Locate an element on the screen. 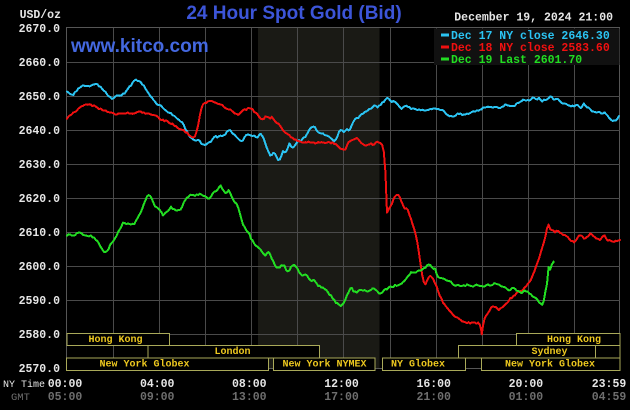 The image size is (630, 410). svg-text: NY Globex is located at coordinates (418, 365).